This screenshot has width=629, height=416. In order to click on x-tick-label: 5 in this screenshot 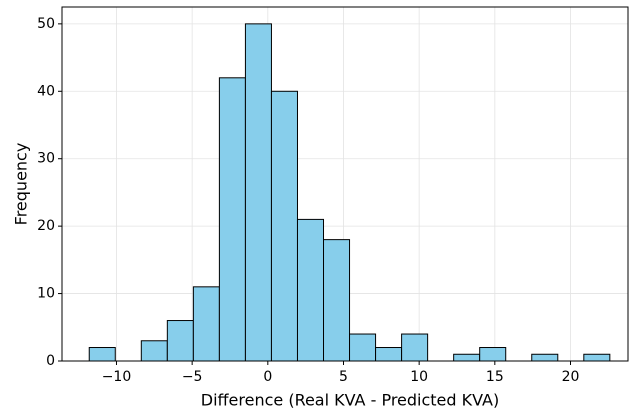, I will do `click(343, 377)`.